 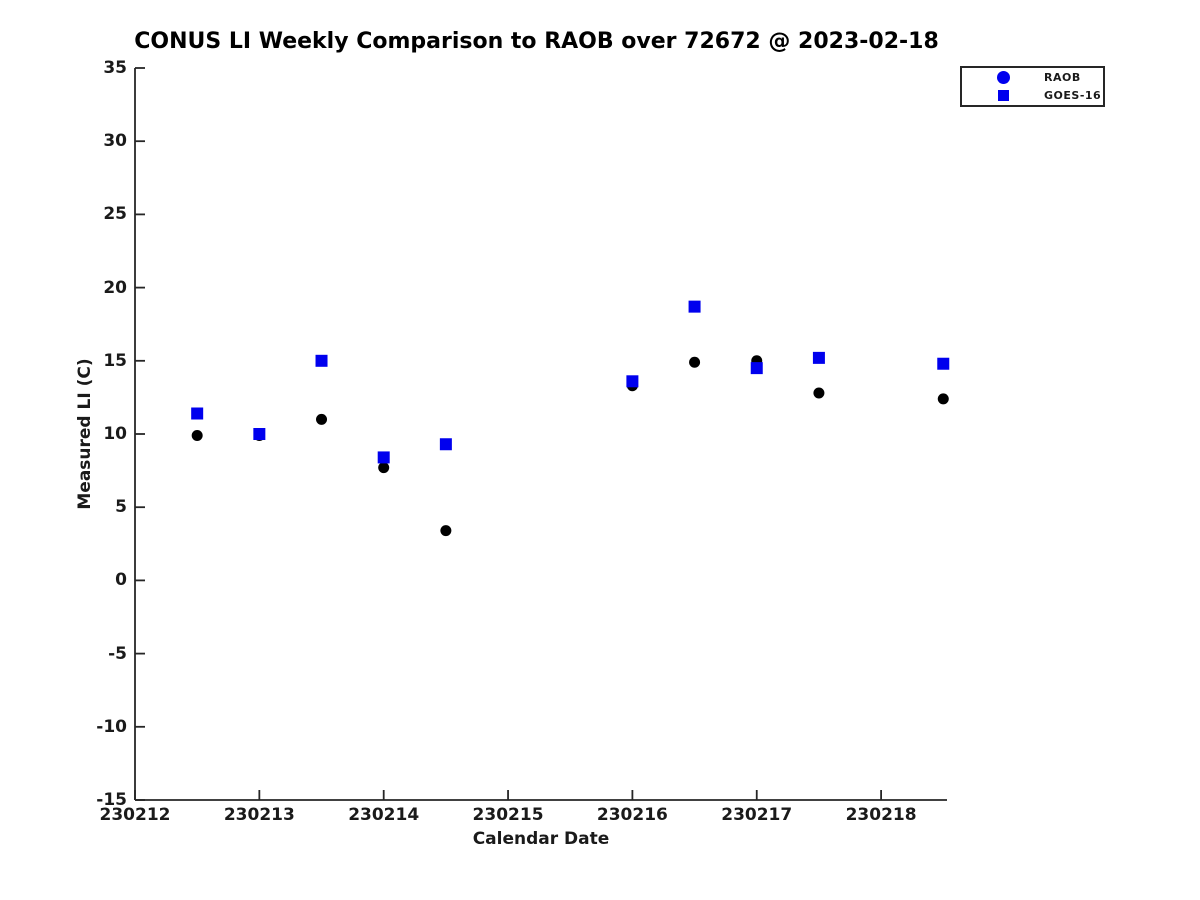 I want to click on y-tick-label: 0, so click(x=121, y=580).